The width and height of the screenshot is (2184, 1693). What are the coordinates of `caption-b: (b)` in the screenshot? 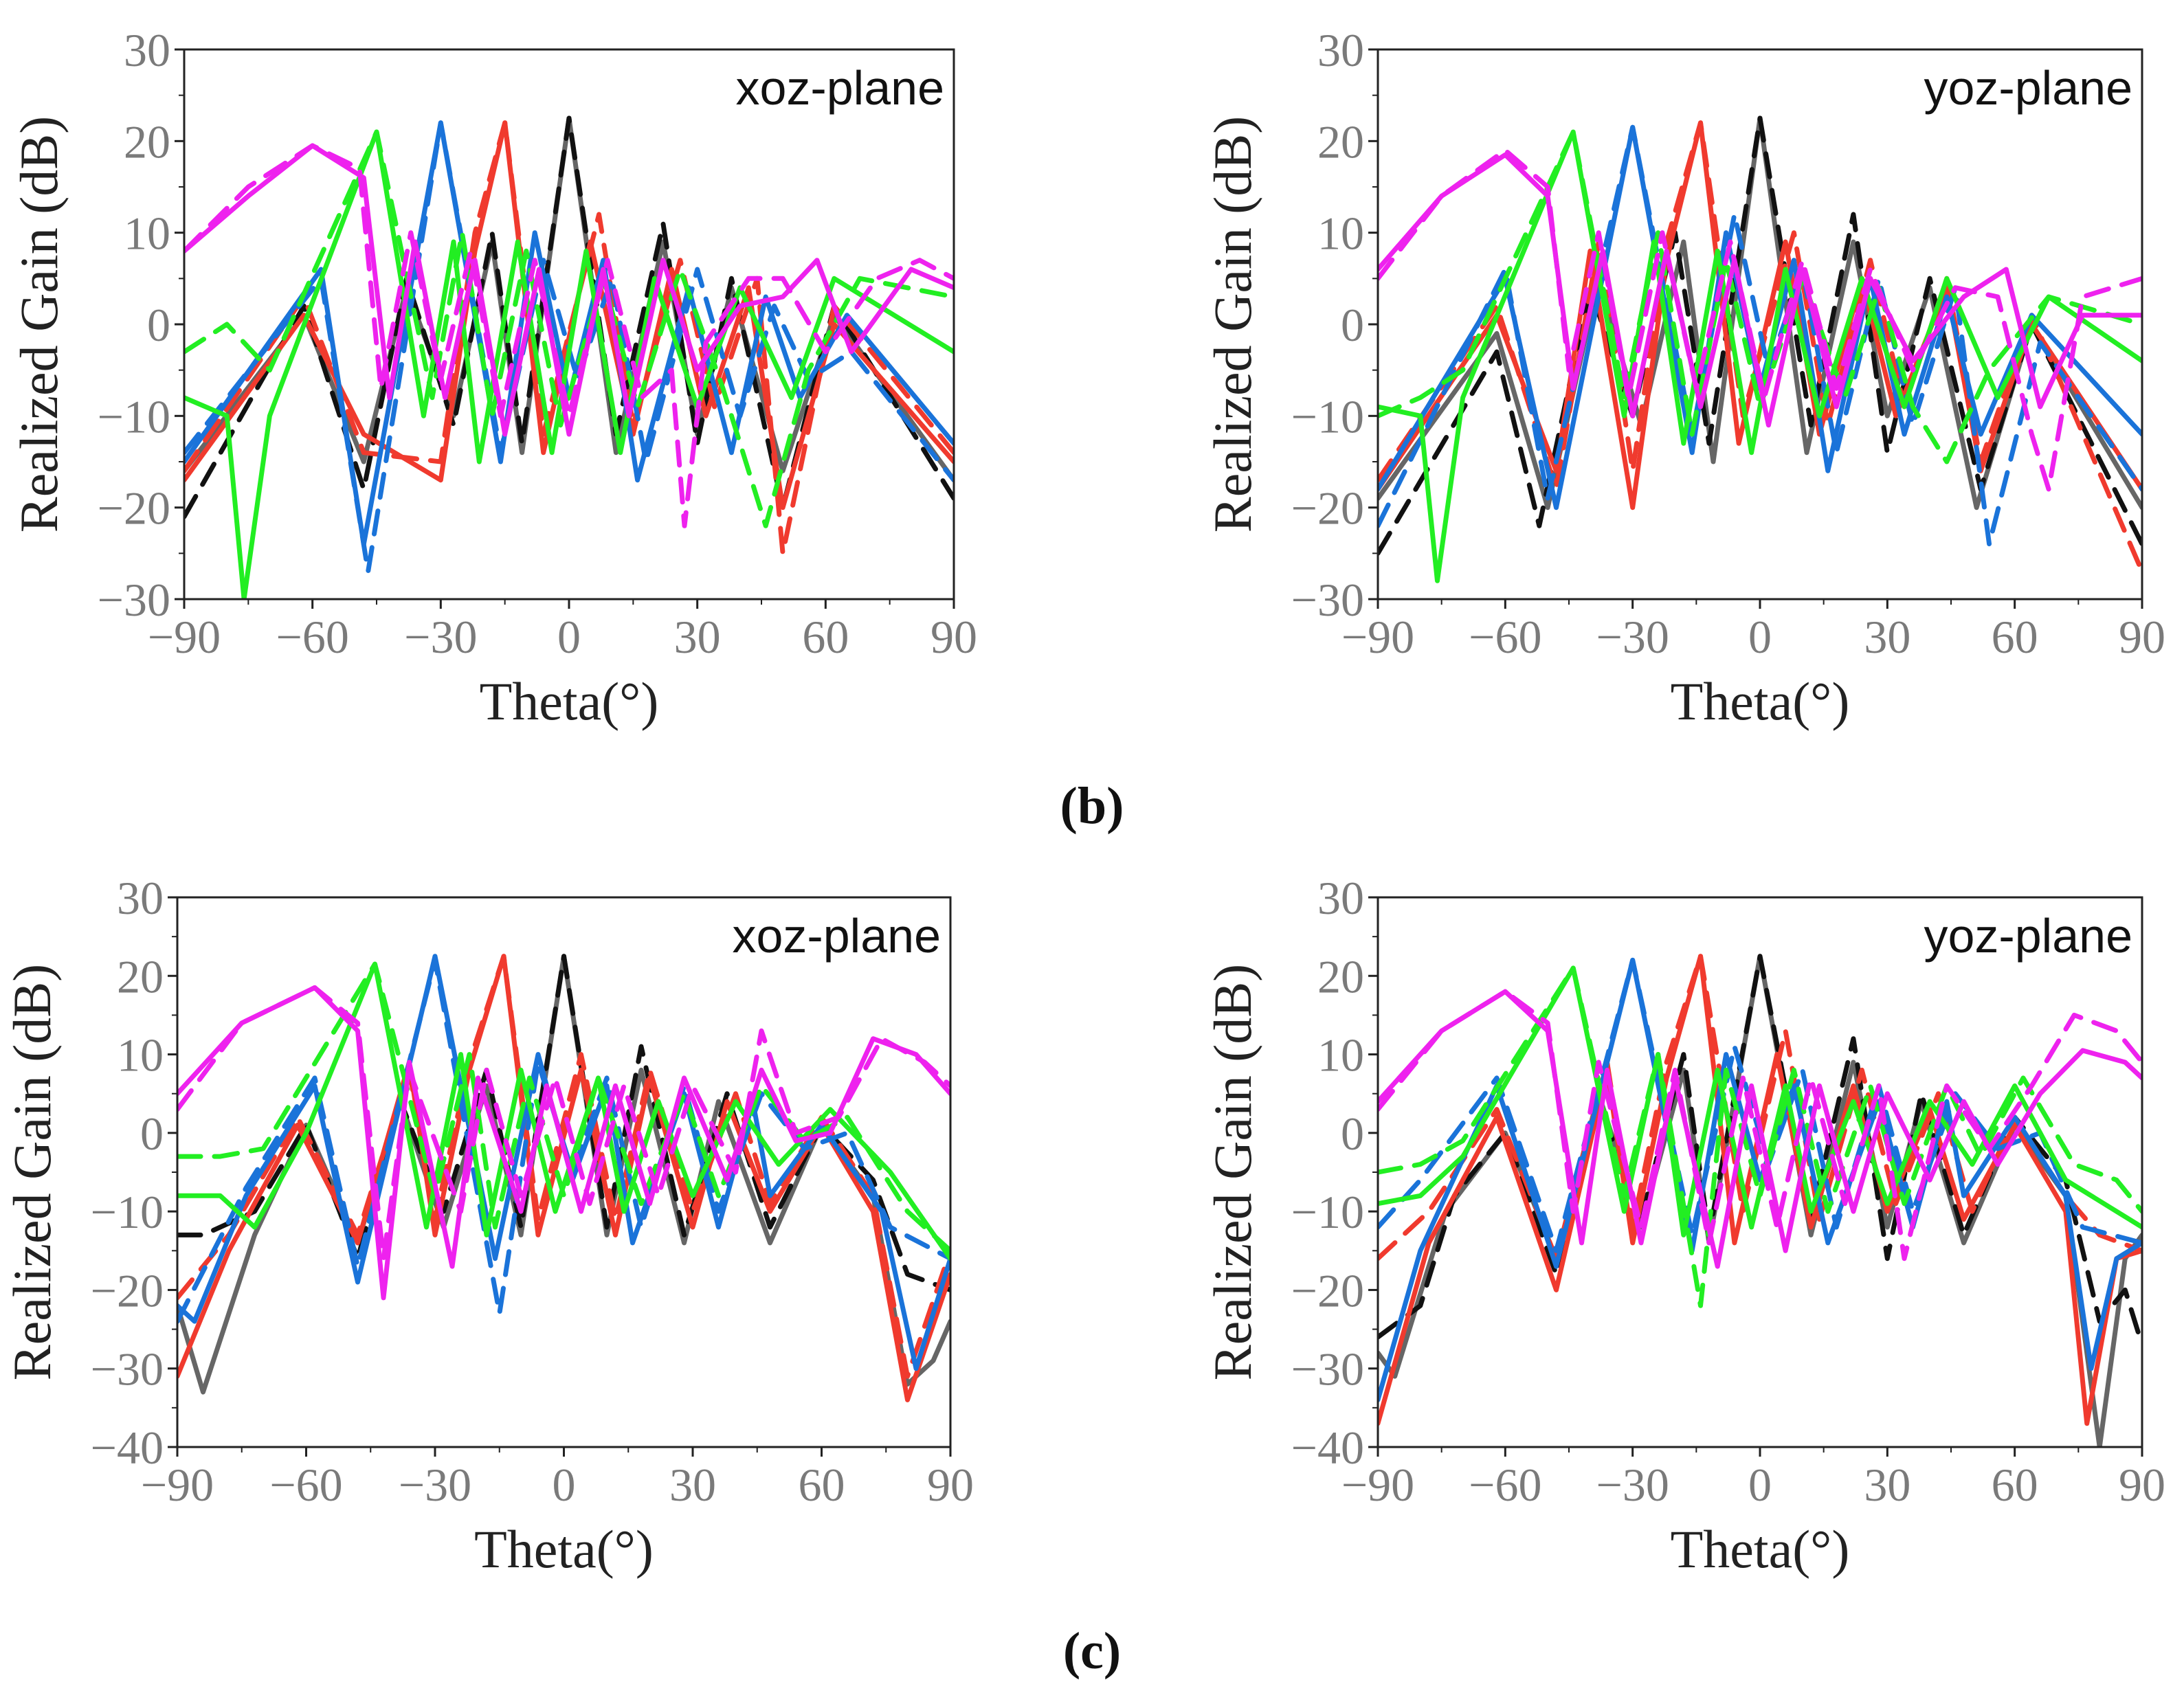 It's located at (1092, 806).